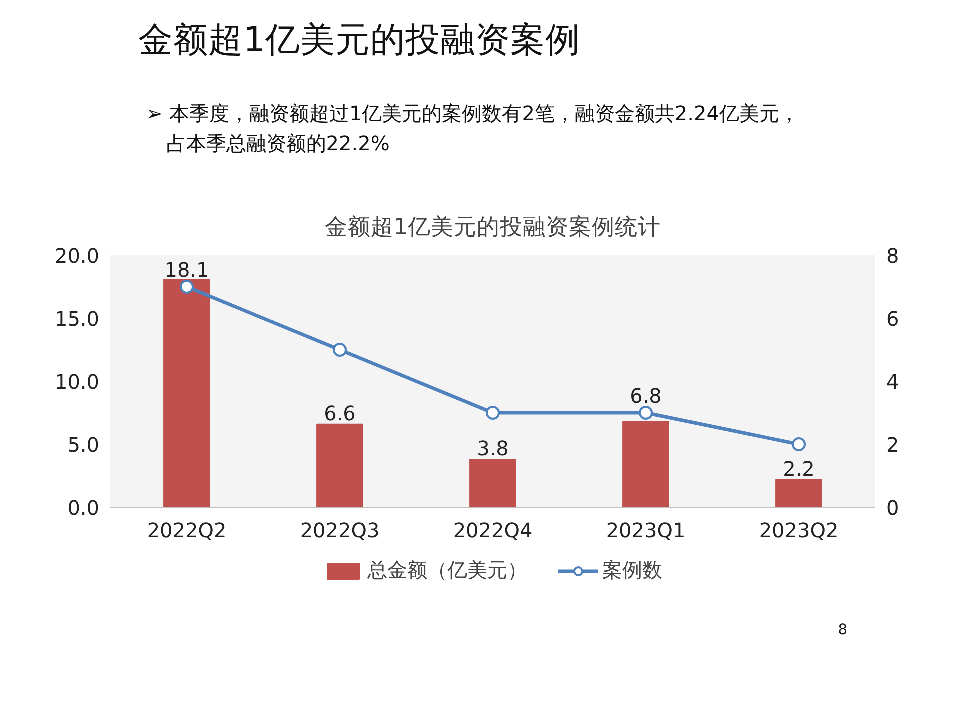  Describe the element at coordinates (893, 382) in the screenshot. I see `y2-tick-label: 4` at that location.